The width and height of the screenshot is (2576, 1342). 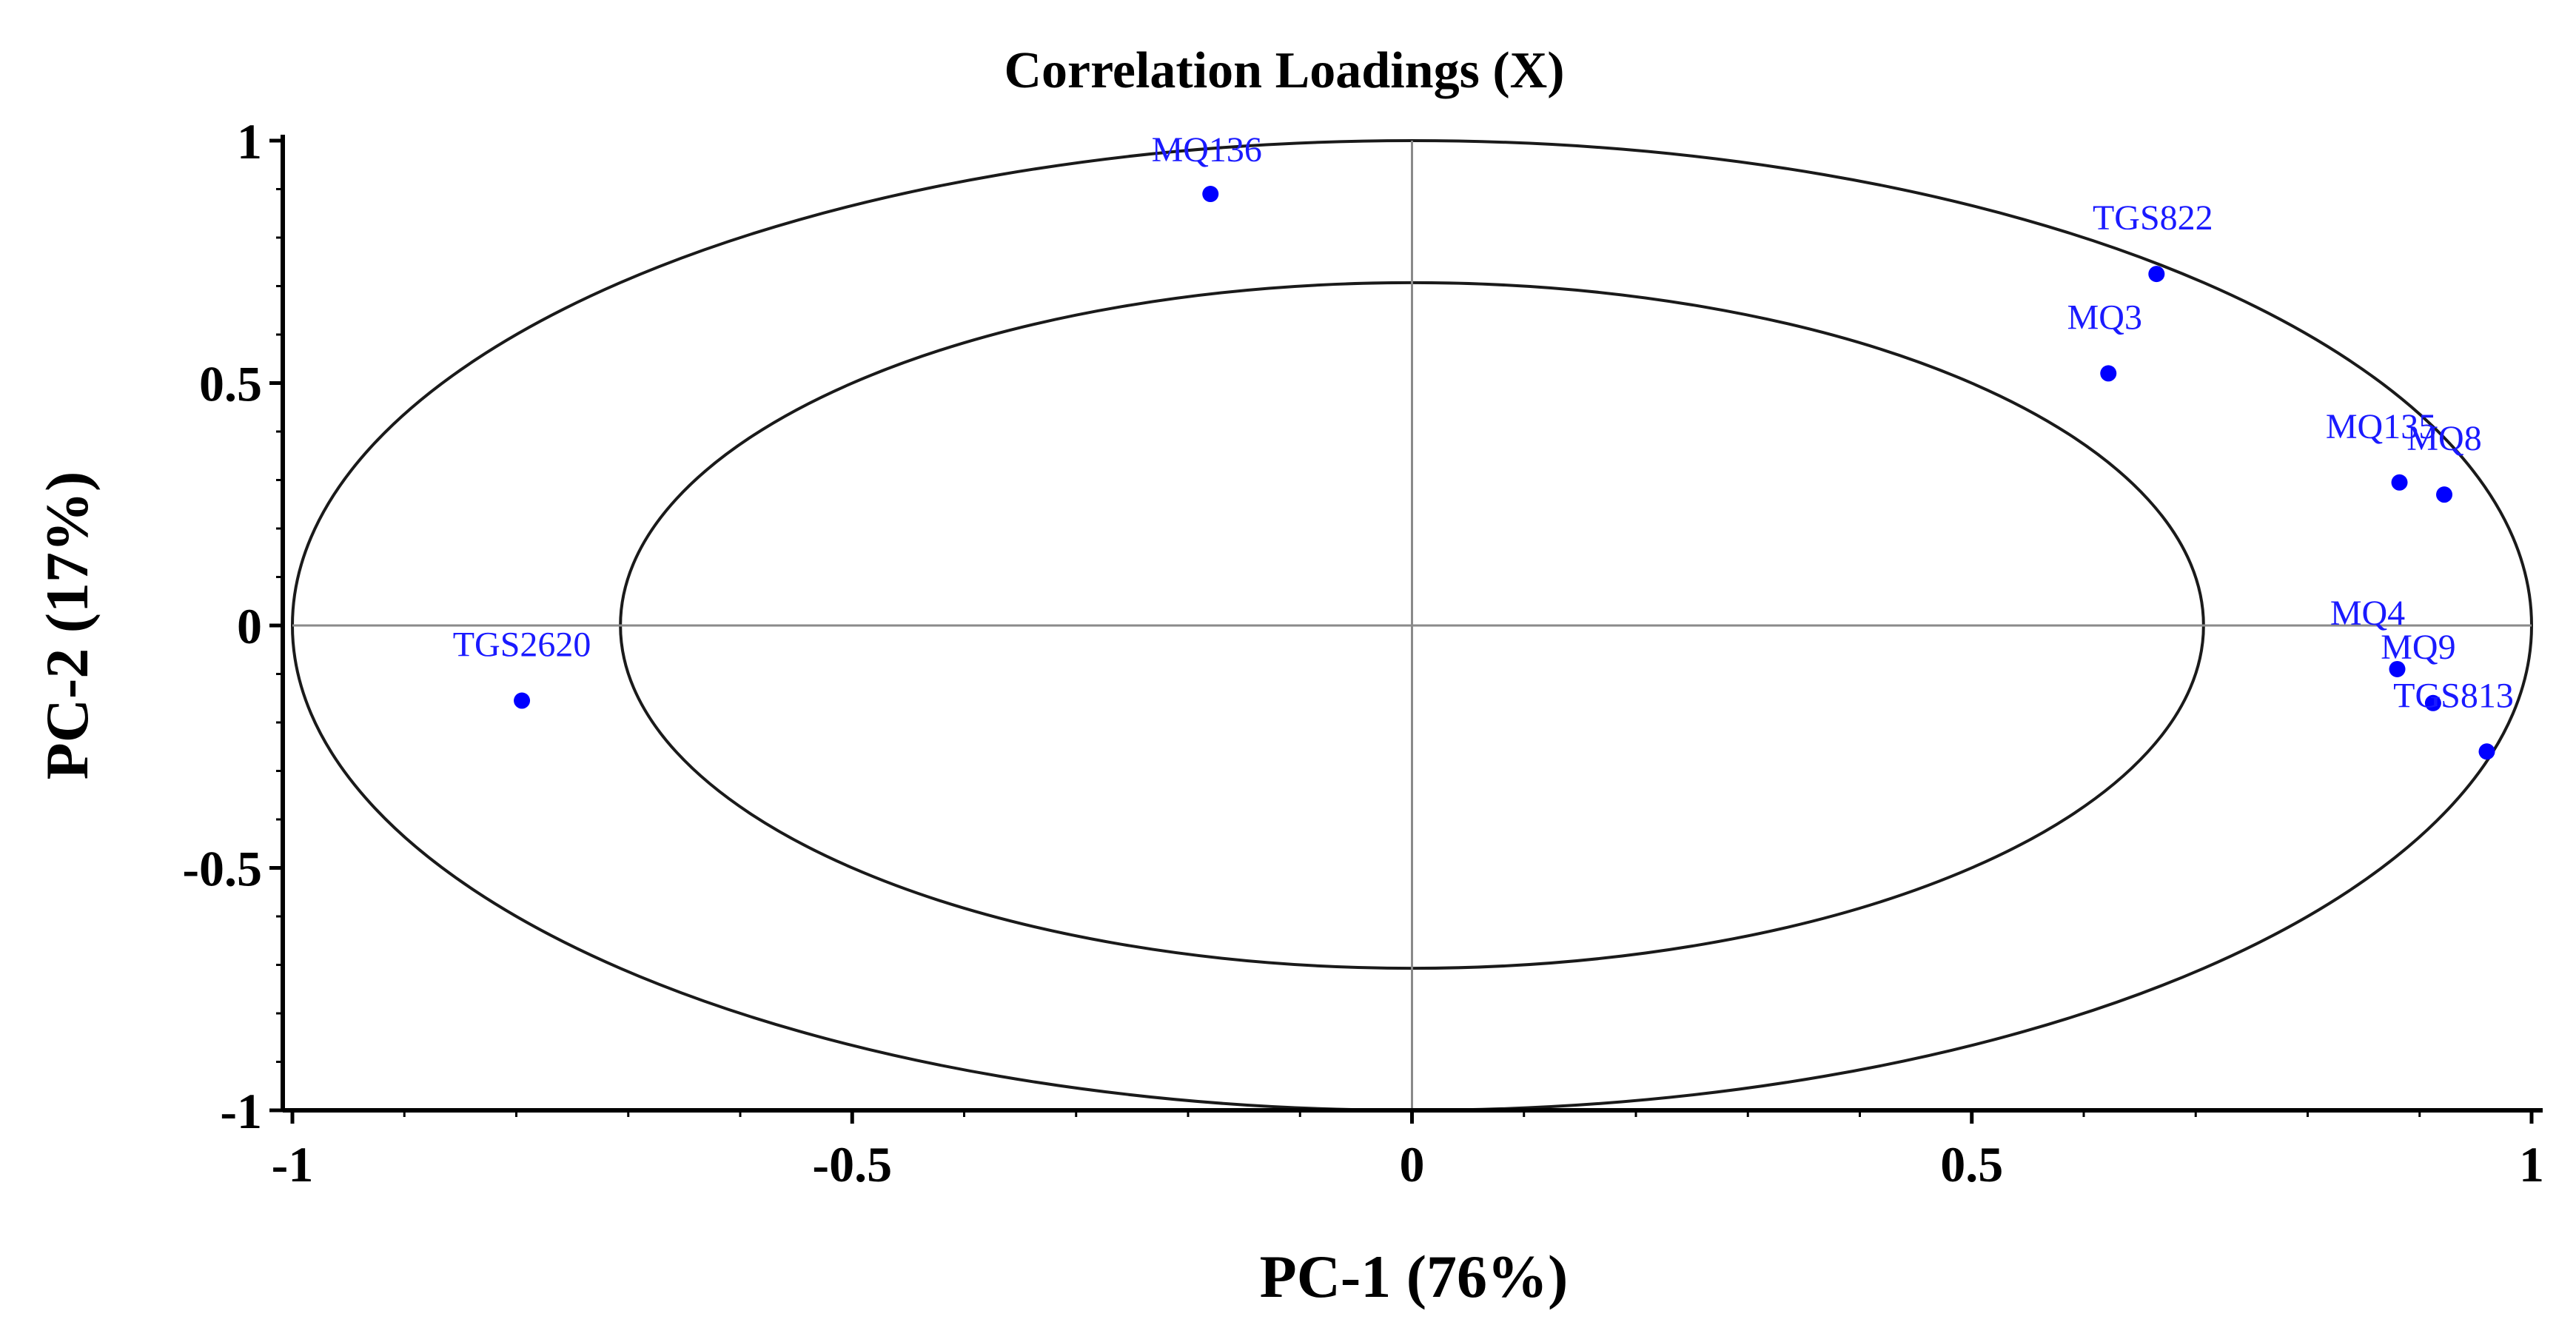 What do you see at coordinates (2453, 695) in the screenshot?
I see `point-label-tgs813: TGS813` at bounding box center [2453, 695].